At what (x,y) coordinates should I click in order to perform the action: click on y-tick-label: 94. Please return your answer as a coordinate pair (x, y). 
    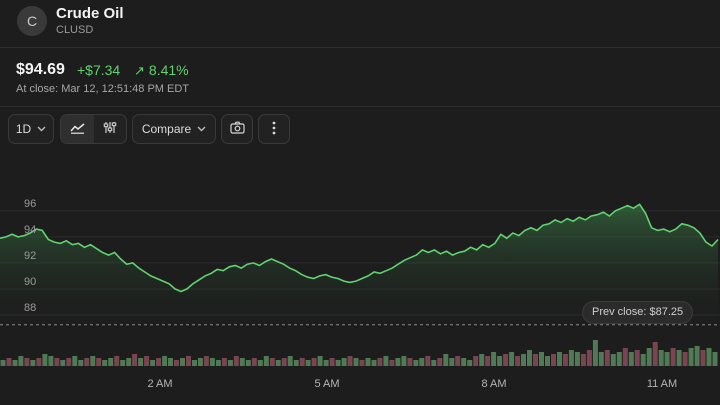
    Looking at the image, I should click on (30, 230).